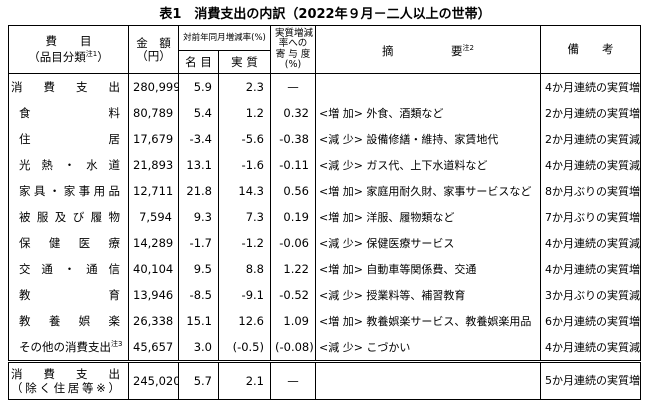 The image size is (650, 408). I want to click on summary-cell: <減 少> 設備修繕・維持、家賃地代, so click(428, 139).